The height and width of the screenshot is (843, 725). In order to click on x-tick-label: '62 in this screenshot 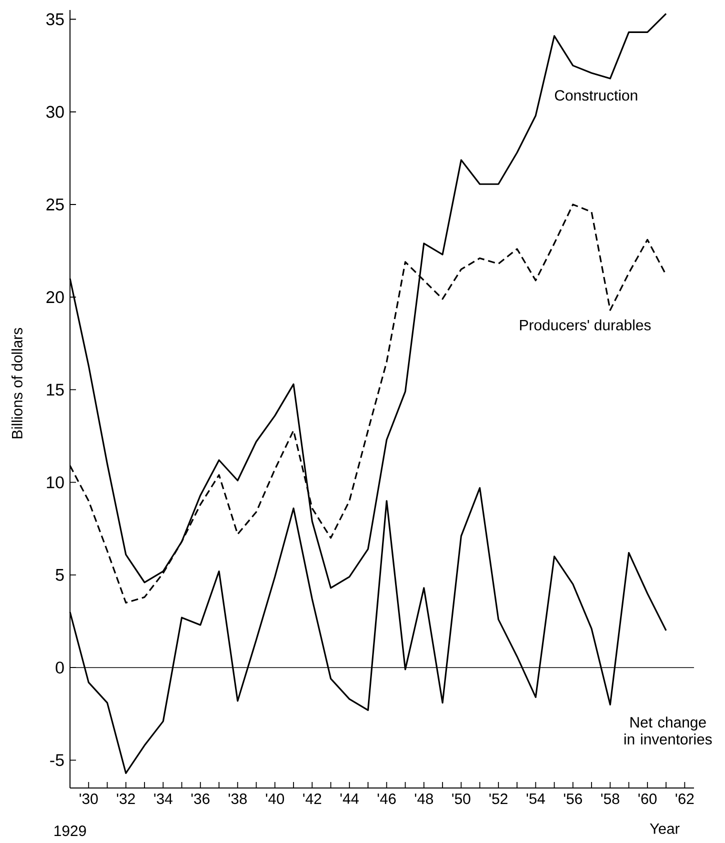, I will do `click(685, 799)`.